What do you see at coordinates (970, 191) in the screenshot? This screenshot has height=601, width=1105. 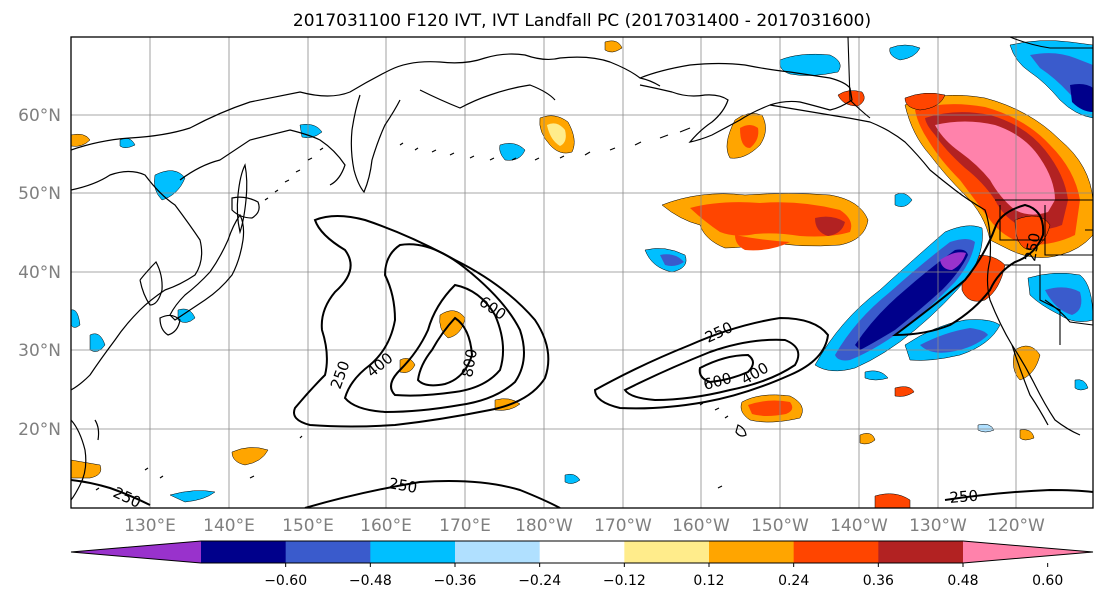 I see `political-borders` at bounding box center [970, 191].